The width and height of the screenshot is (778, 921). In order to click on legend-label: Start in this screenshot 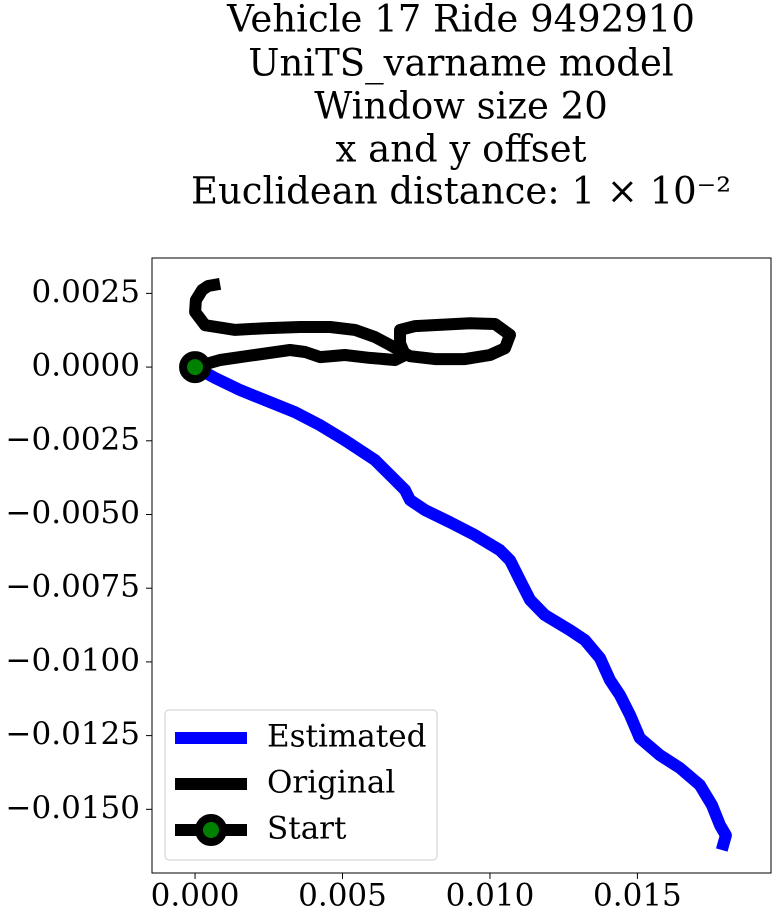, I will do `click(307, 829)`.